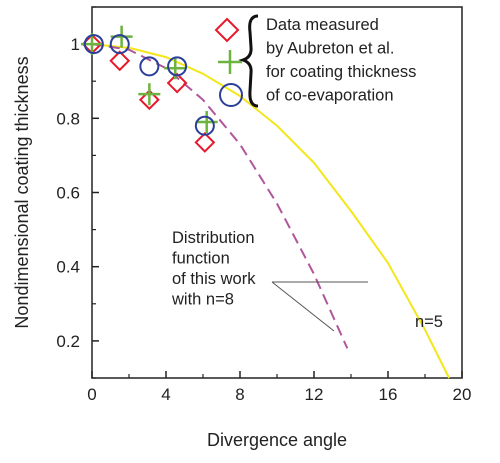 The width and height of the screenshot is (500, 463). What do you see at coordinates (239, 394) in the screenshot?
I see `x-tick-label: 8` at bounding box center [239, 394].